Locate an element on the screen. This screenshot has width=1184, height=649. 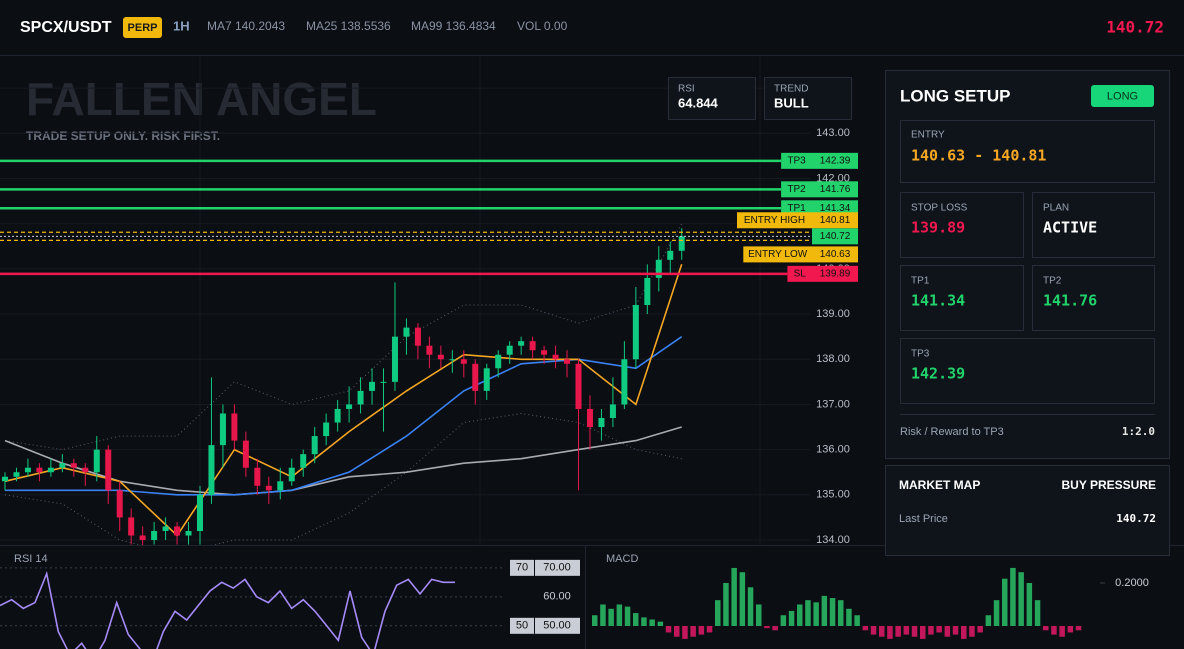
plan-label: PLAN is located at coordinates (1056, 208).